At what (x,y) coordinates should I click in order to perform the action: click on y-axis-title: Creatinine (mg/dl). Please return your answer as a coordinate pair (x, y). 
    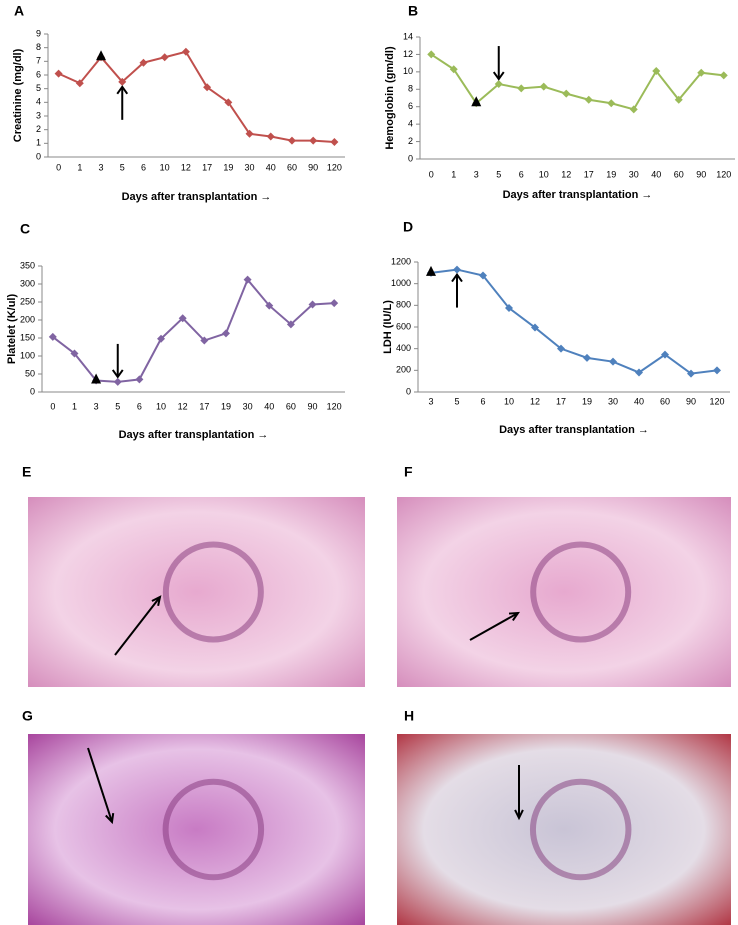
    Looking at the image, I should click on (18, 95).